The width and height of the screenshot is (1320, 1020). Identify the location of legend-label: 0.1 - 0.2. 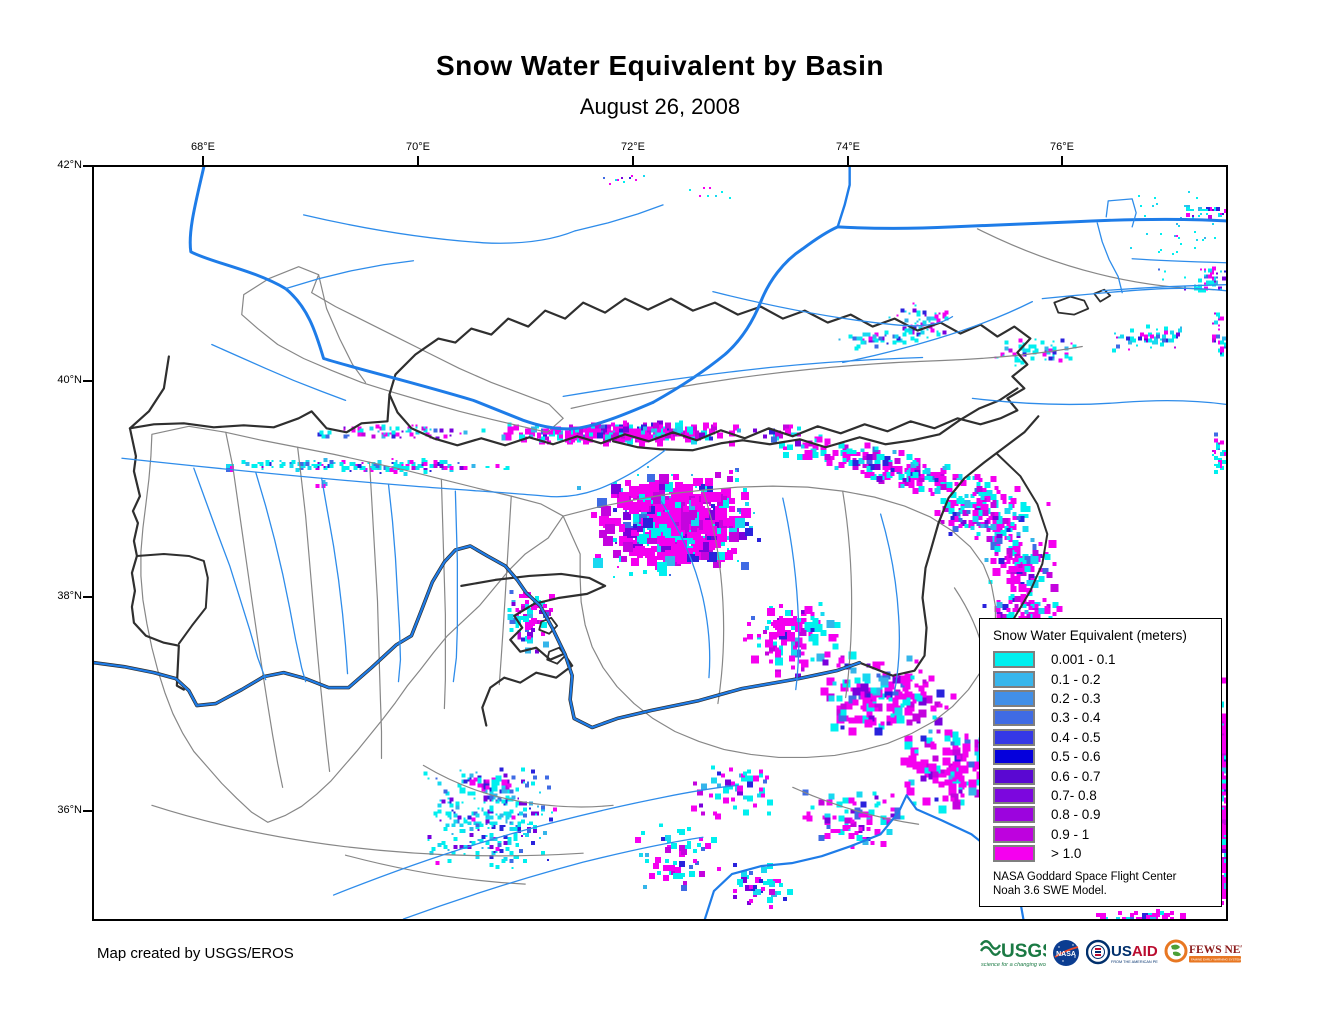
(1076, 679).